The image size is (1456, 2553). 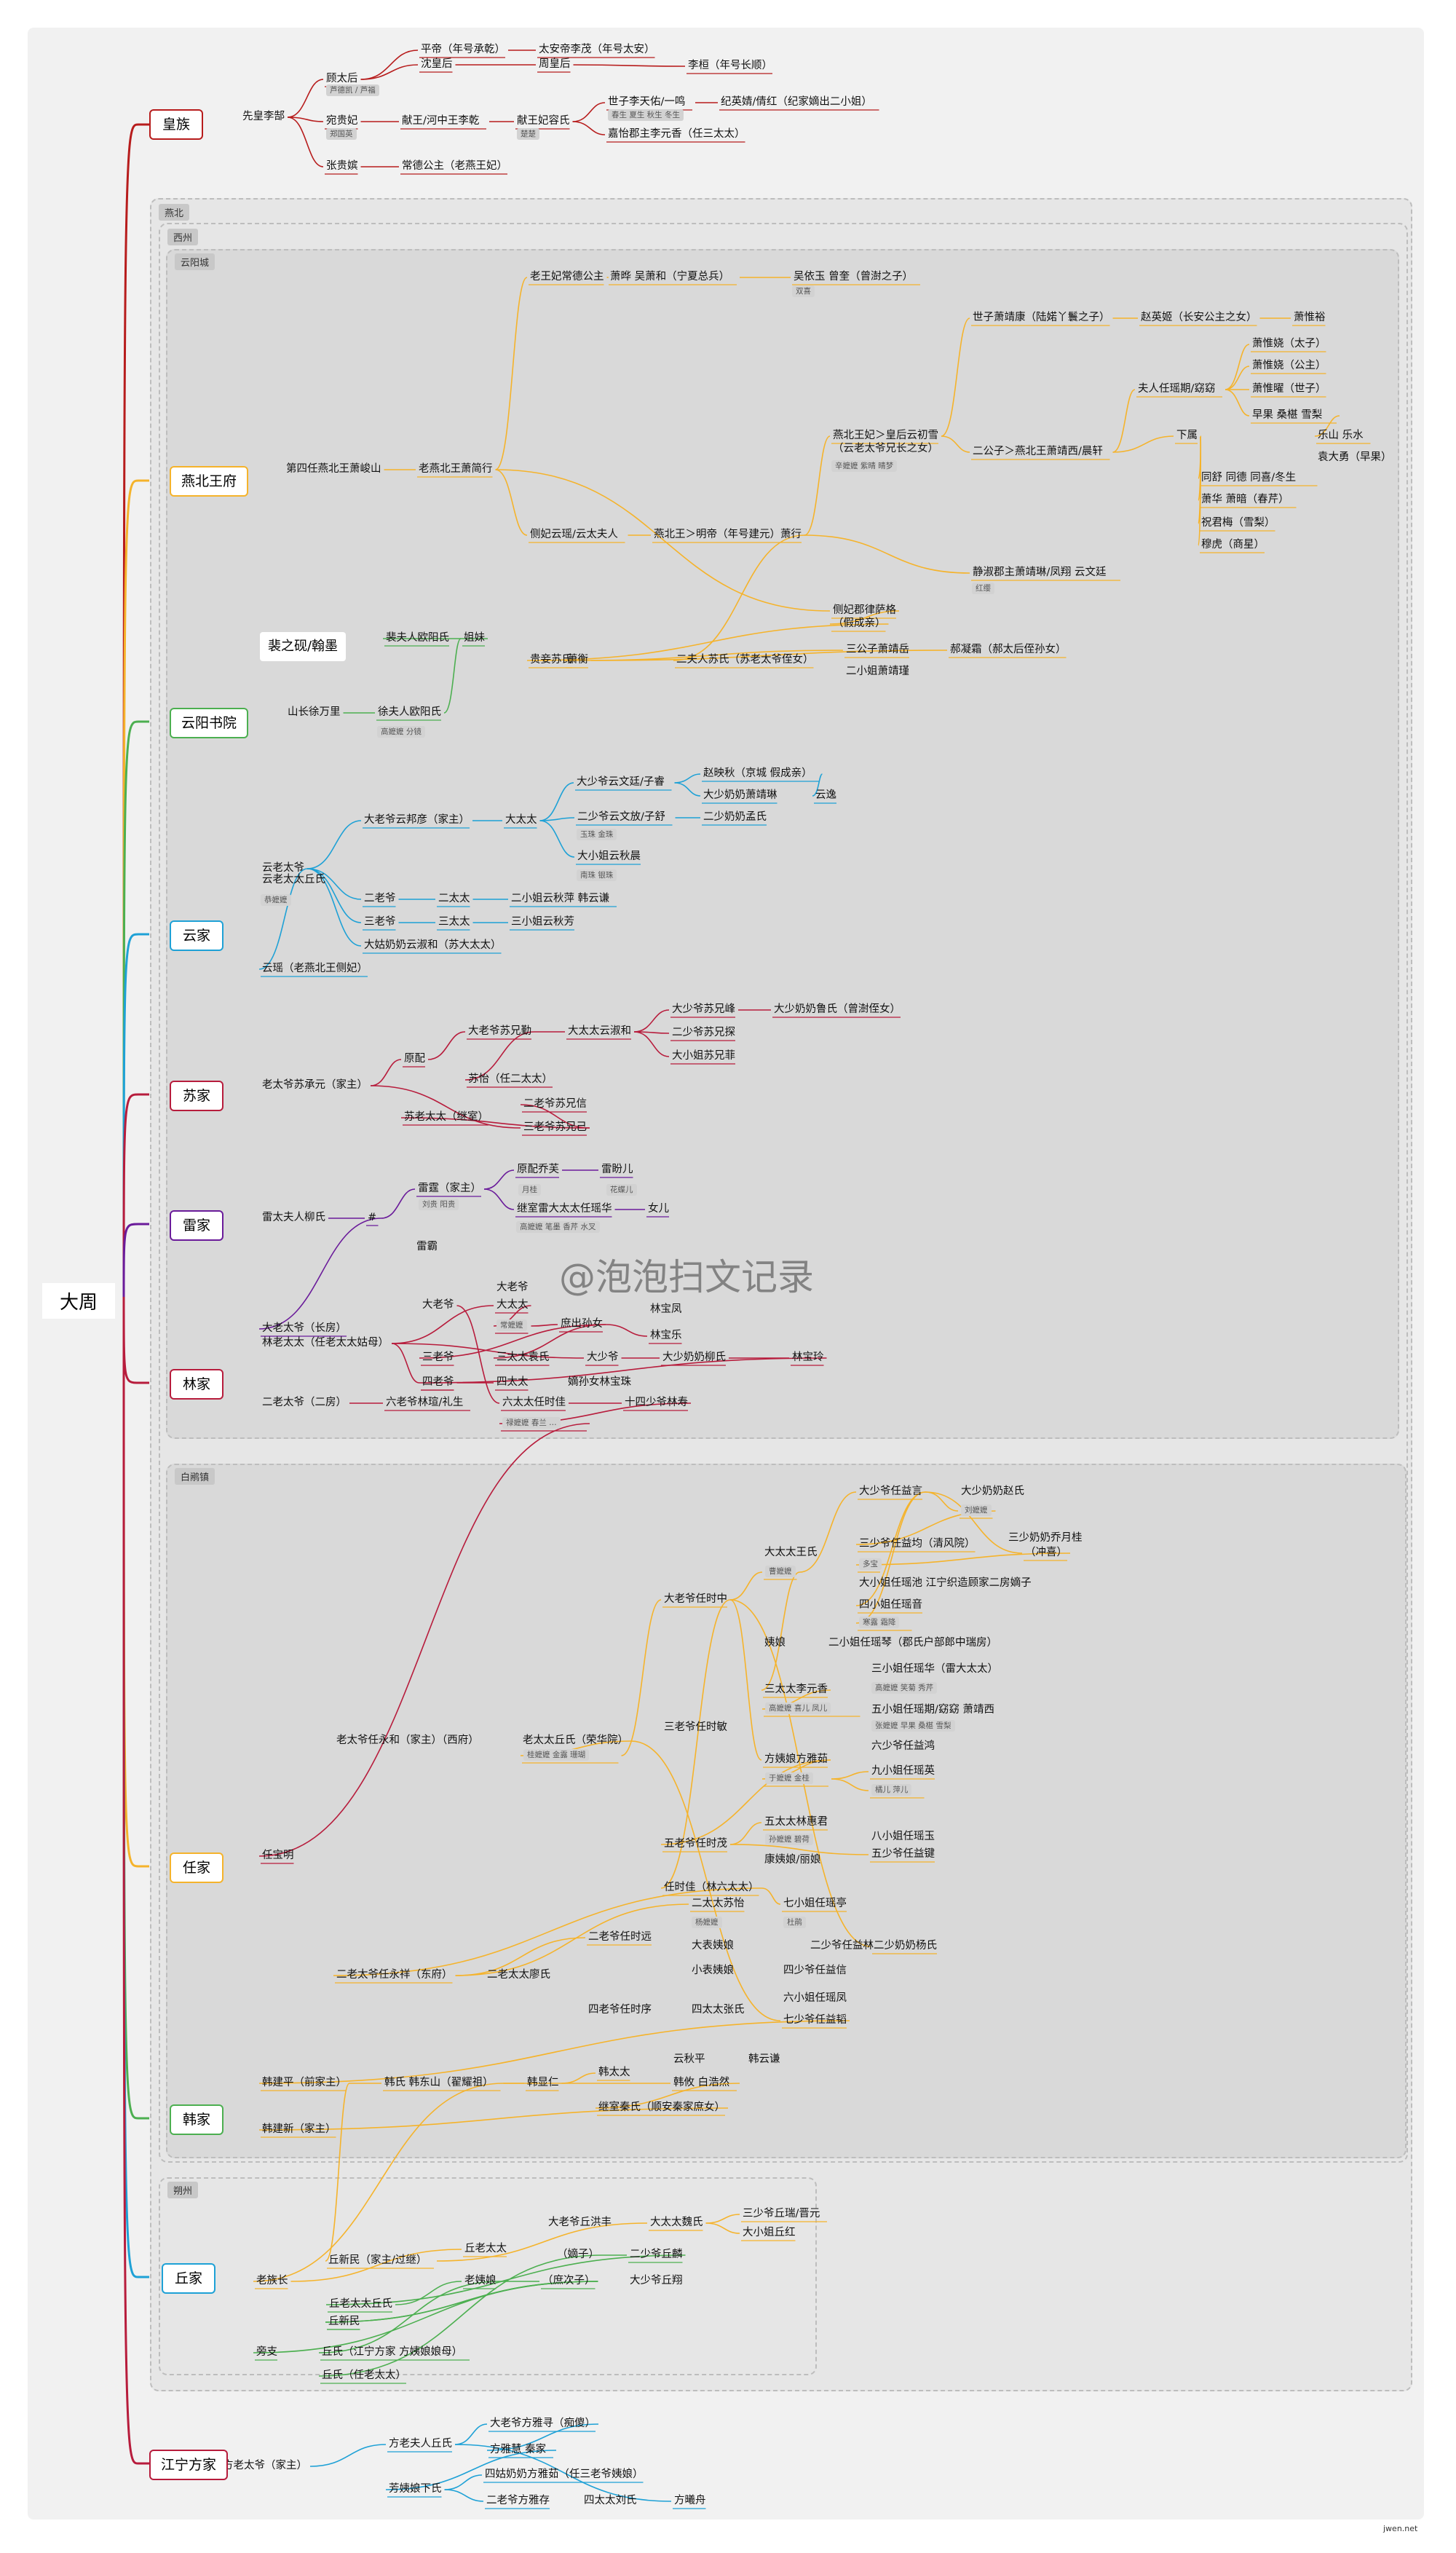 What do you see at coordinates (945, 1583) in the screenshot?
I see `person-node: 大小姐任瑶池 江宁织造顾家二房嫡子` at bounding box center [945, 1583].